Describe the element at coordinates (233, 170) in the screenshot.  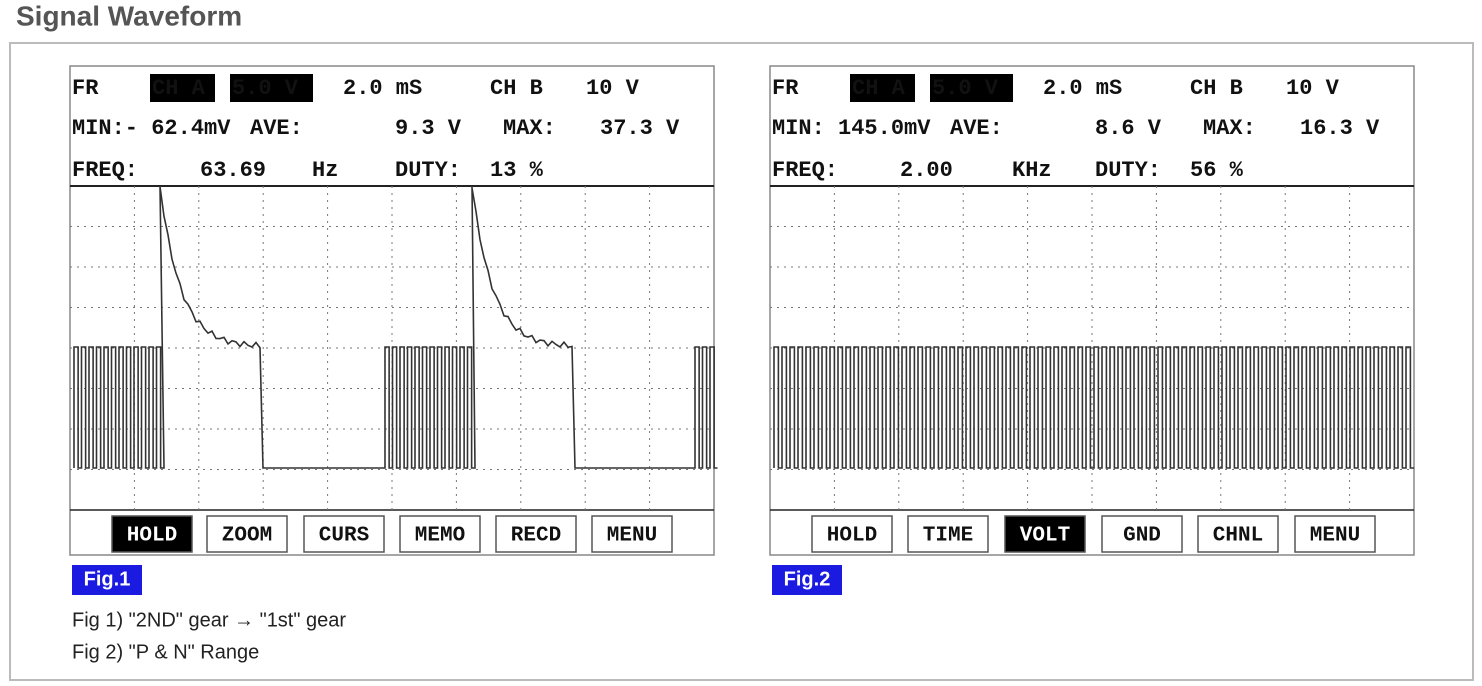
I see `status-text: 63.69` at that location.